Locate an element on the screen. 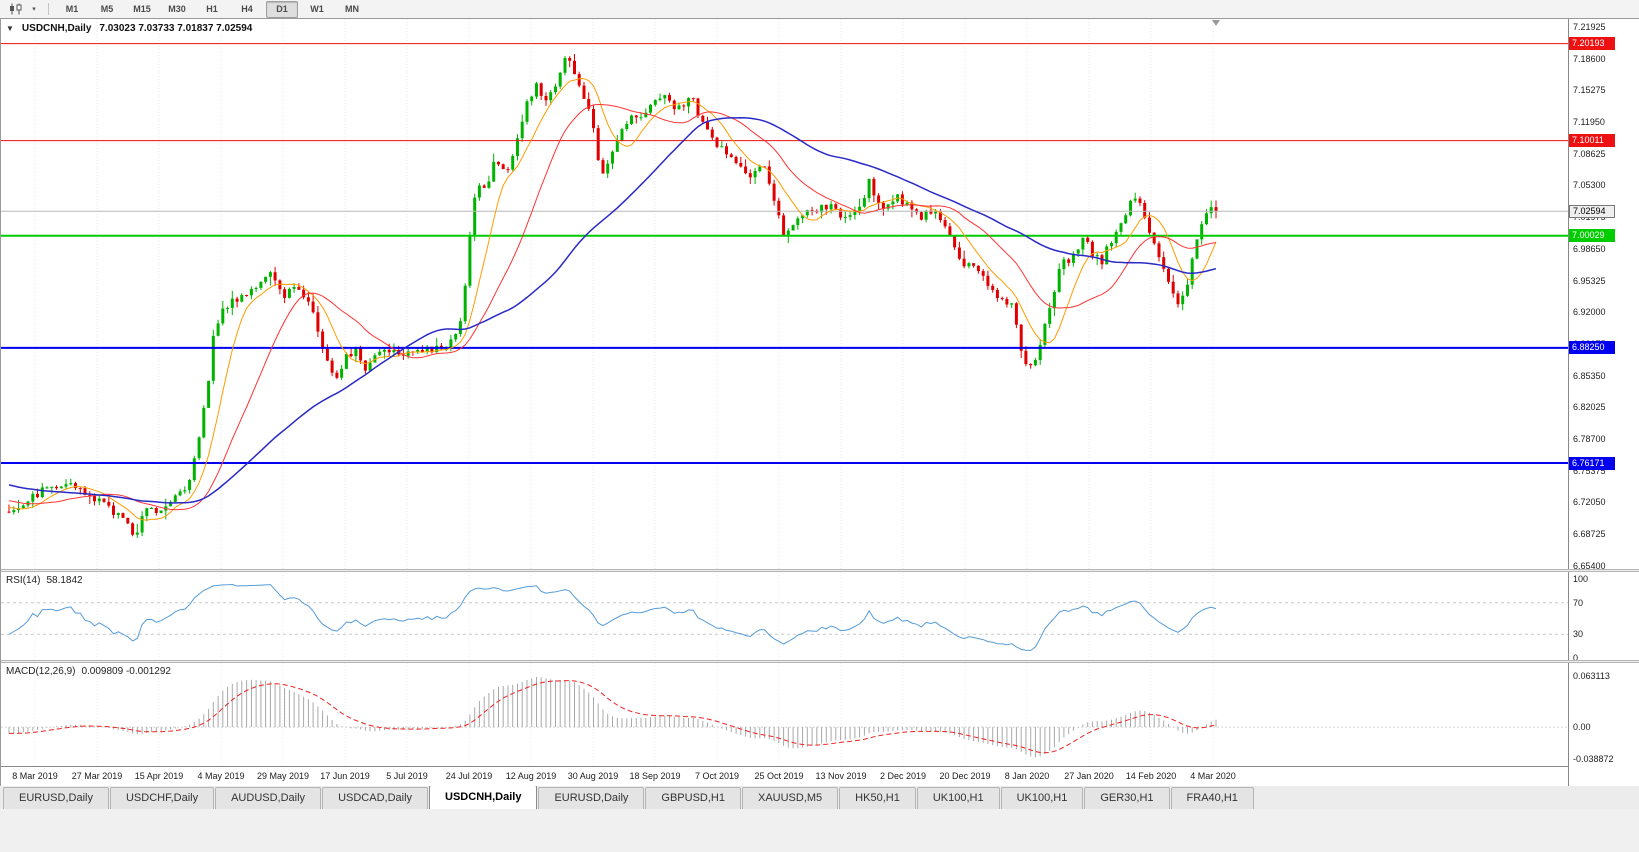  toolbar-separator is located at coordinates (48, 9).